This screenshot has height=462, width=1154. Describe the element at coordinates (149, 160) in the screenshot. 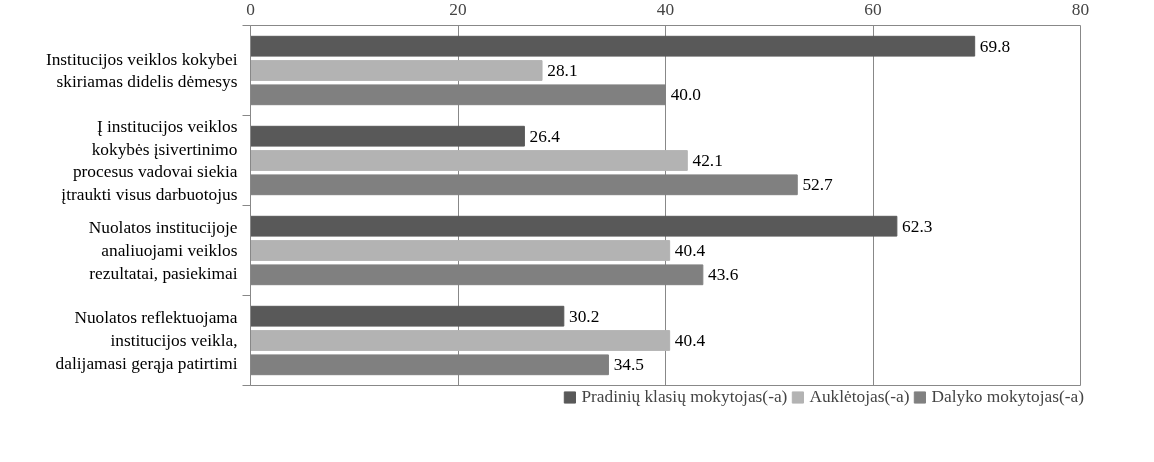

I see `y-tick-label: Į institucijos veiklos kokybės įsivertinimo procesus vadovai siekia įtraukti visus darbuotojus` at that location.